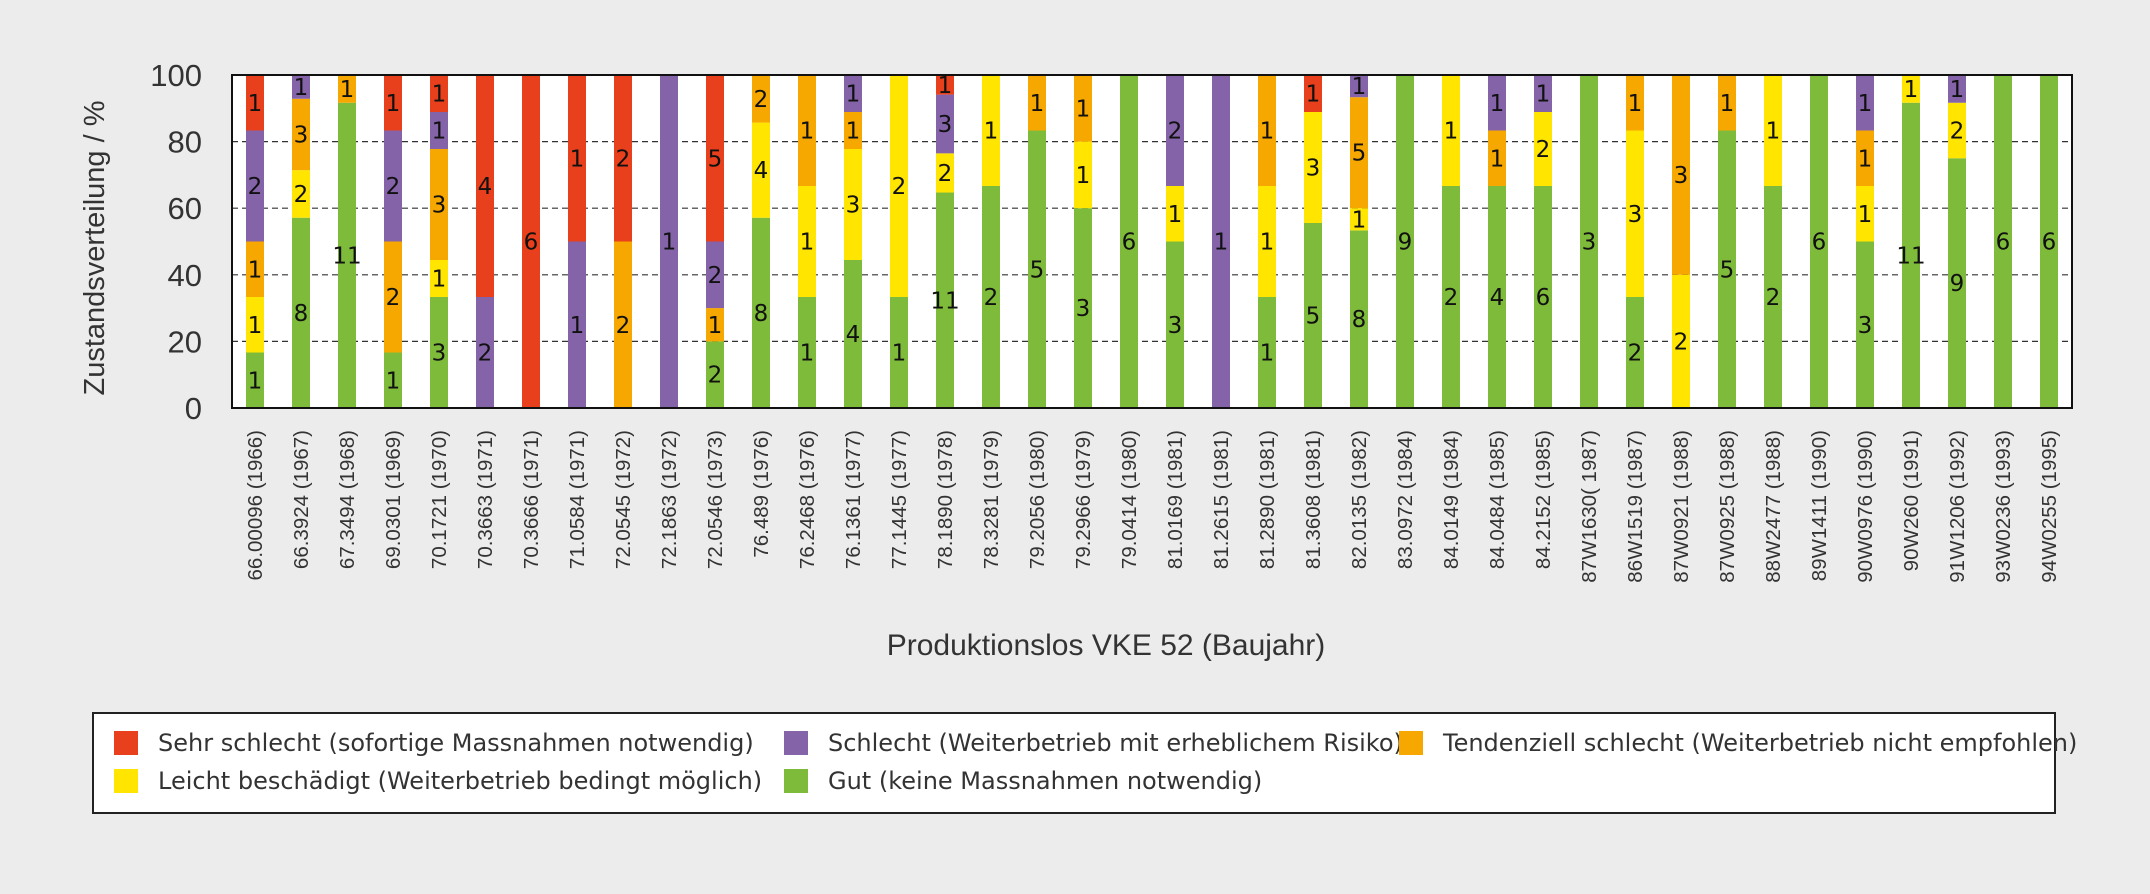 Image resolution: width=2150 pixels, height=894 pixels. I want to click on bar-stack: 51, so click(1727, 241).